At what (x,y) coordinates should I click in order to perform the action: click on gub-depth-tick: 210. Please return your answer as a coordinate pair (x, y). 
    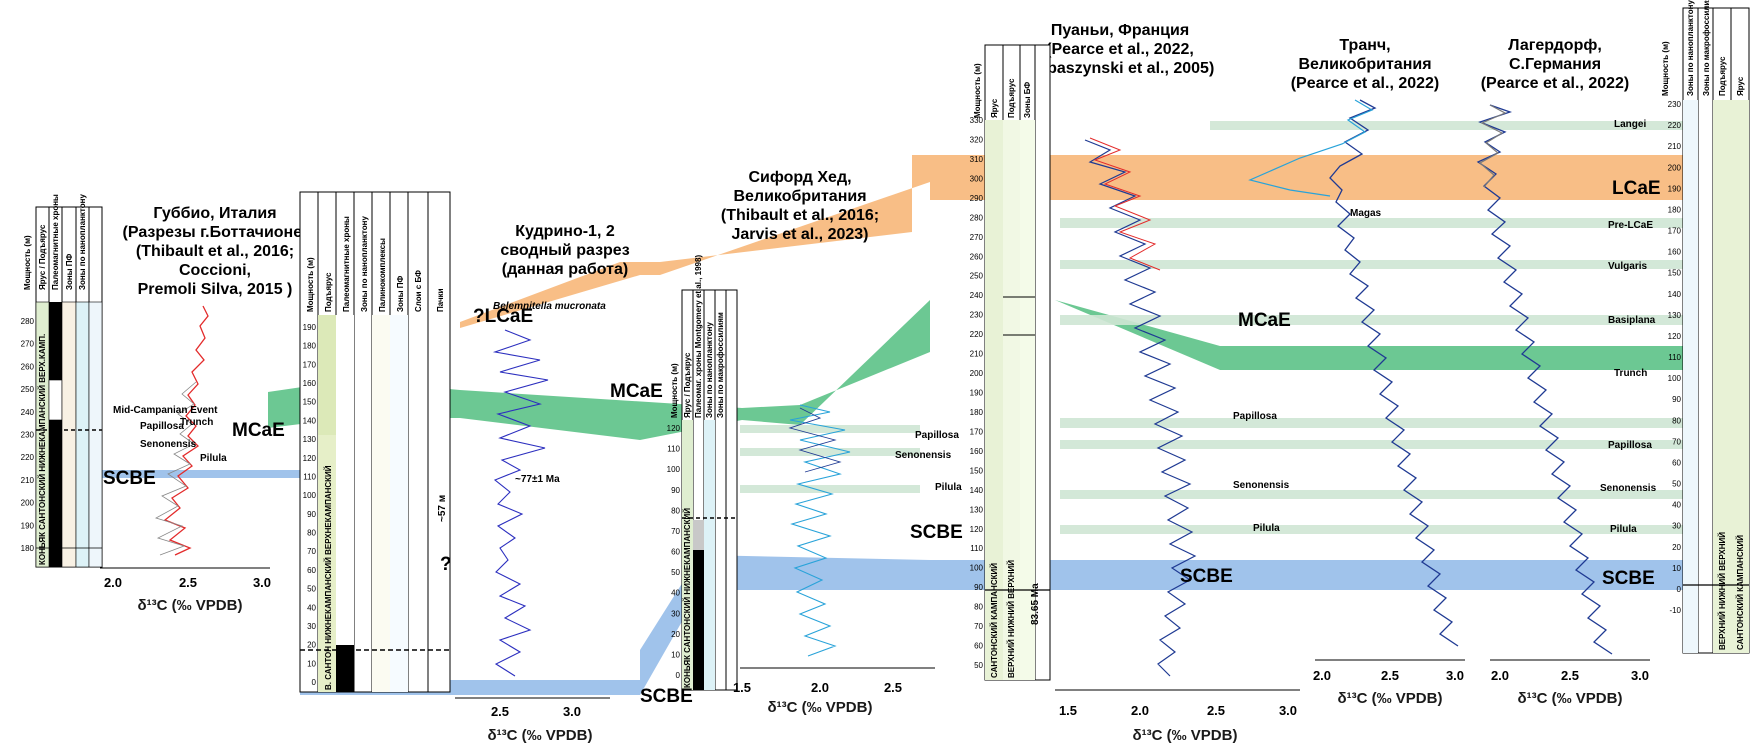
    Looking at the image, I should click on (28, 480).